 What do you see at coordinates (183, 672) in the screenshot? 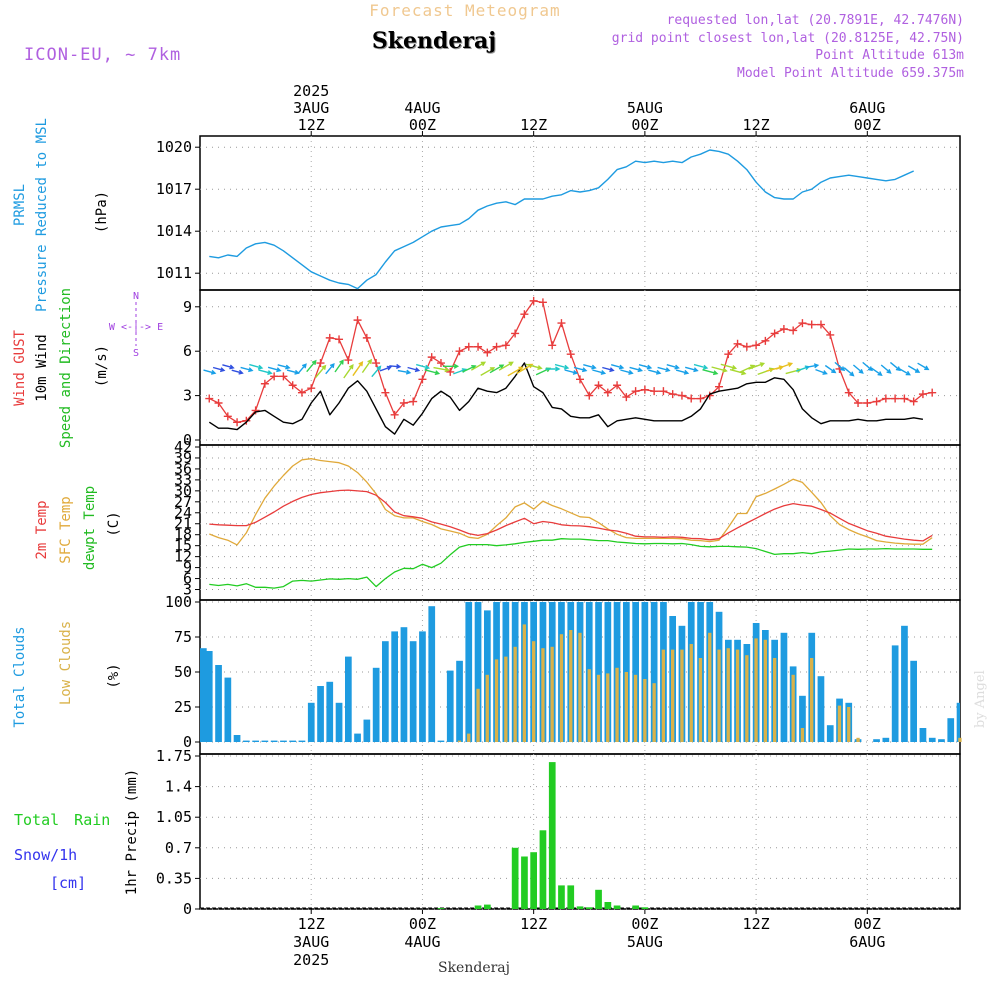
I see `y-tick-label: 50` at bounding box center [183, 672].